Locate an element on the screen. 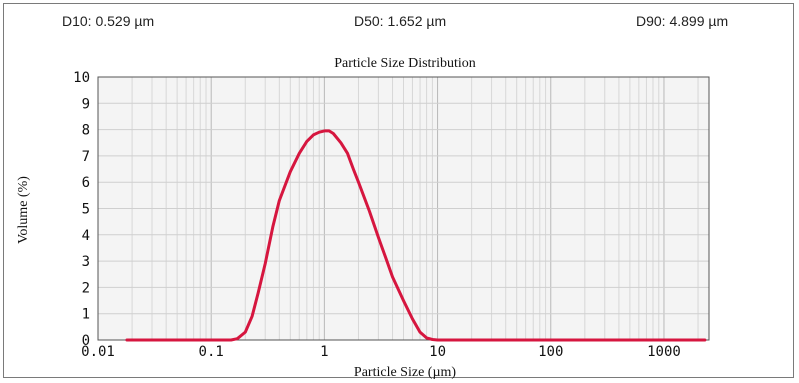  y-tick-label: 10 is located at coordinates (81, 78).